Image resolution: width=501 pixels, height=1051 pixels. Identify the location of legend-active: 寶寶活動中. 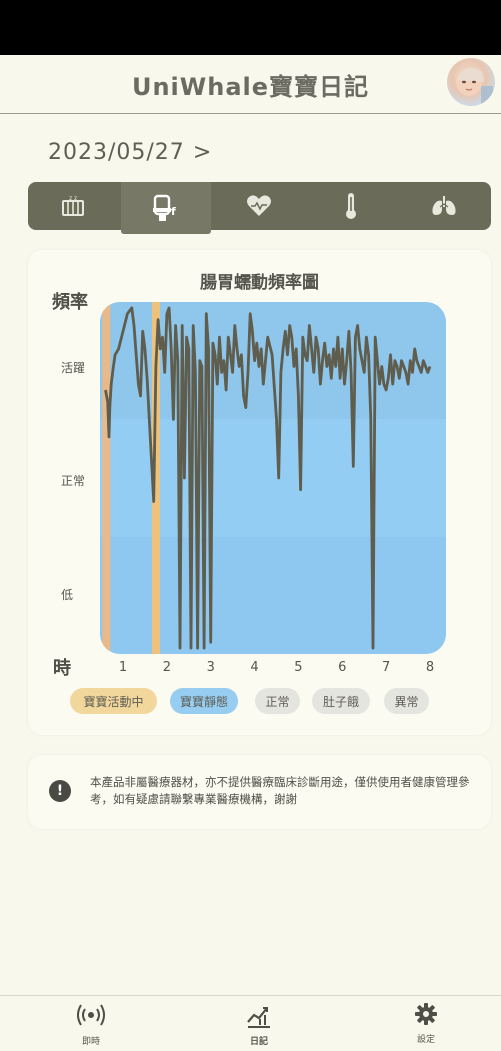
(113, 701).